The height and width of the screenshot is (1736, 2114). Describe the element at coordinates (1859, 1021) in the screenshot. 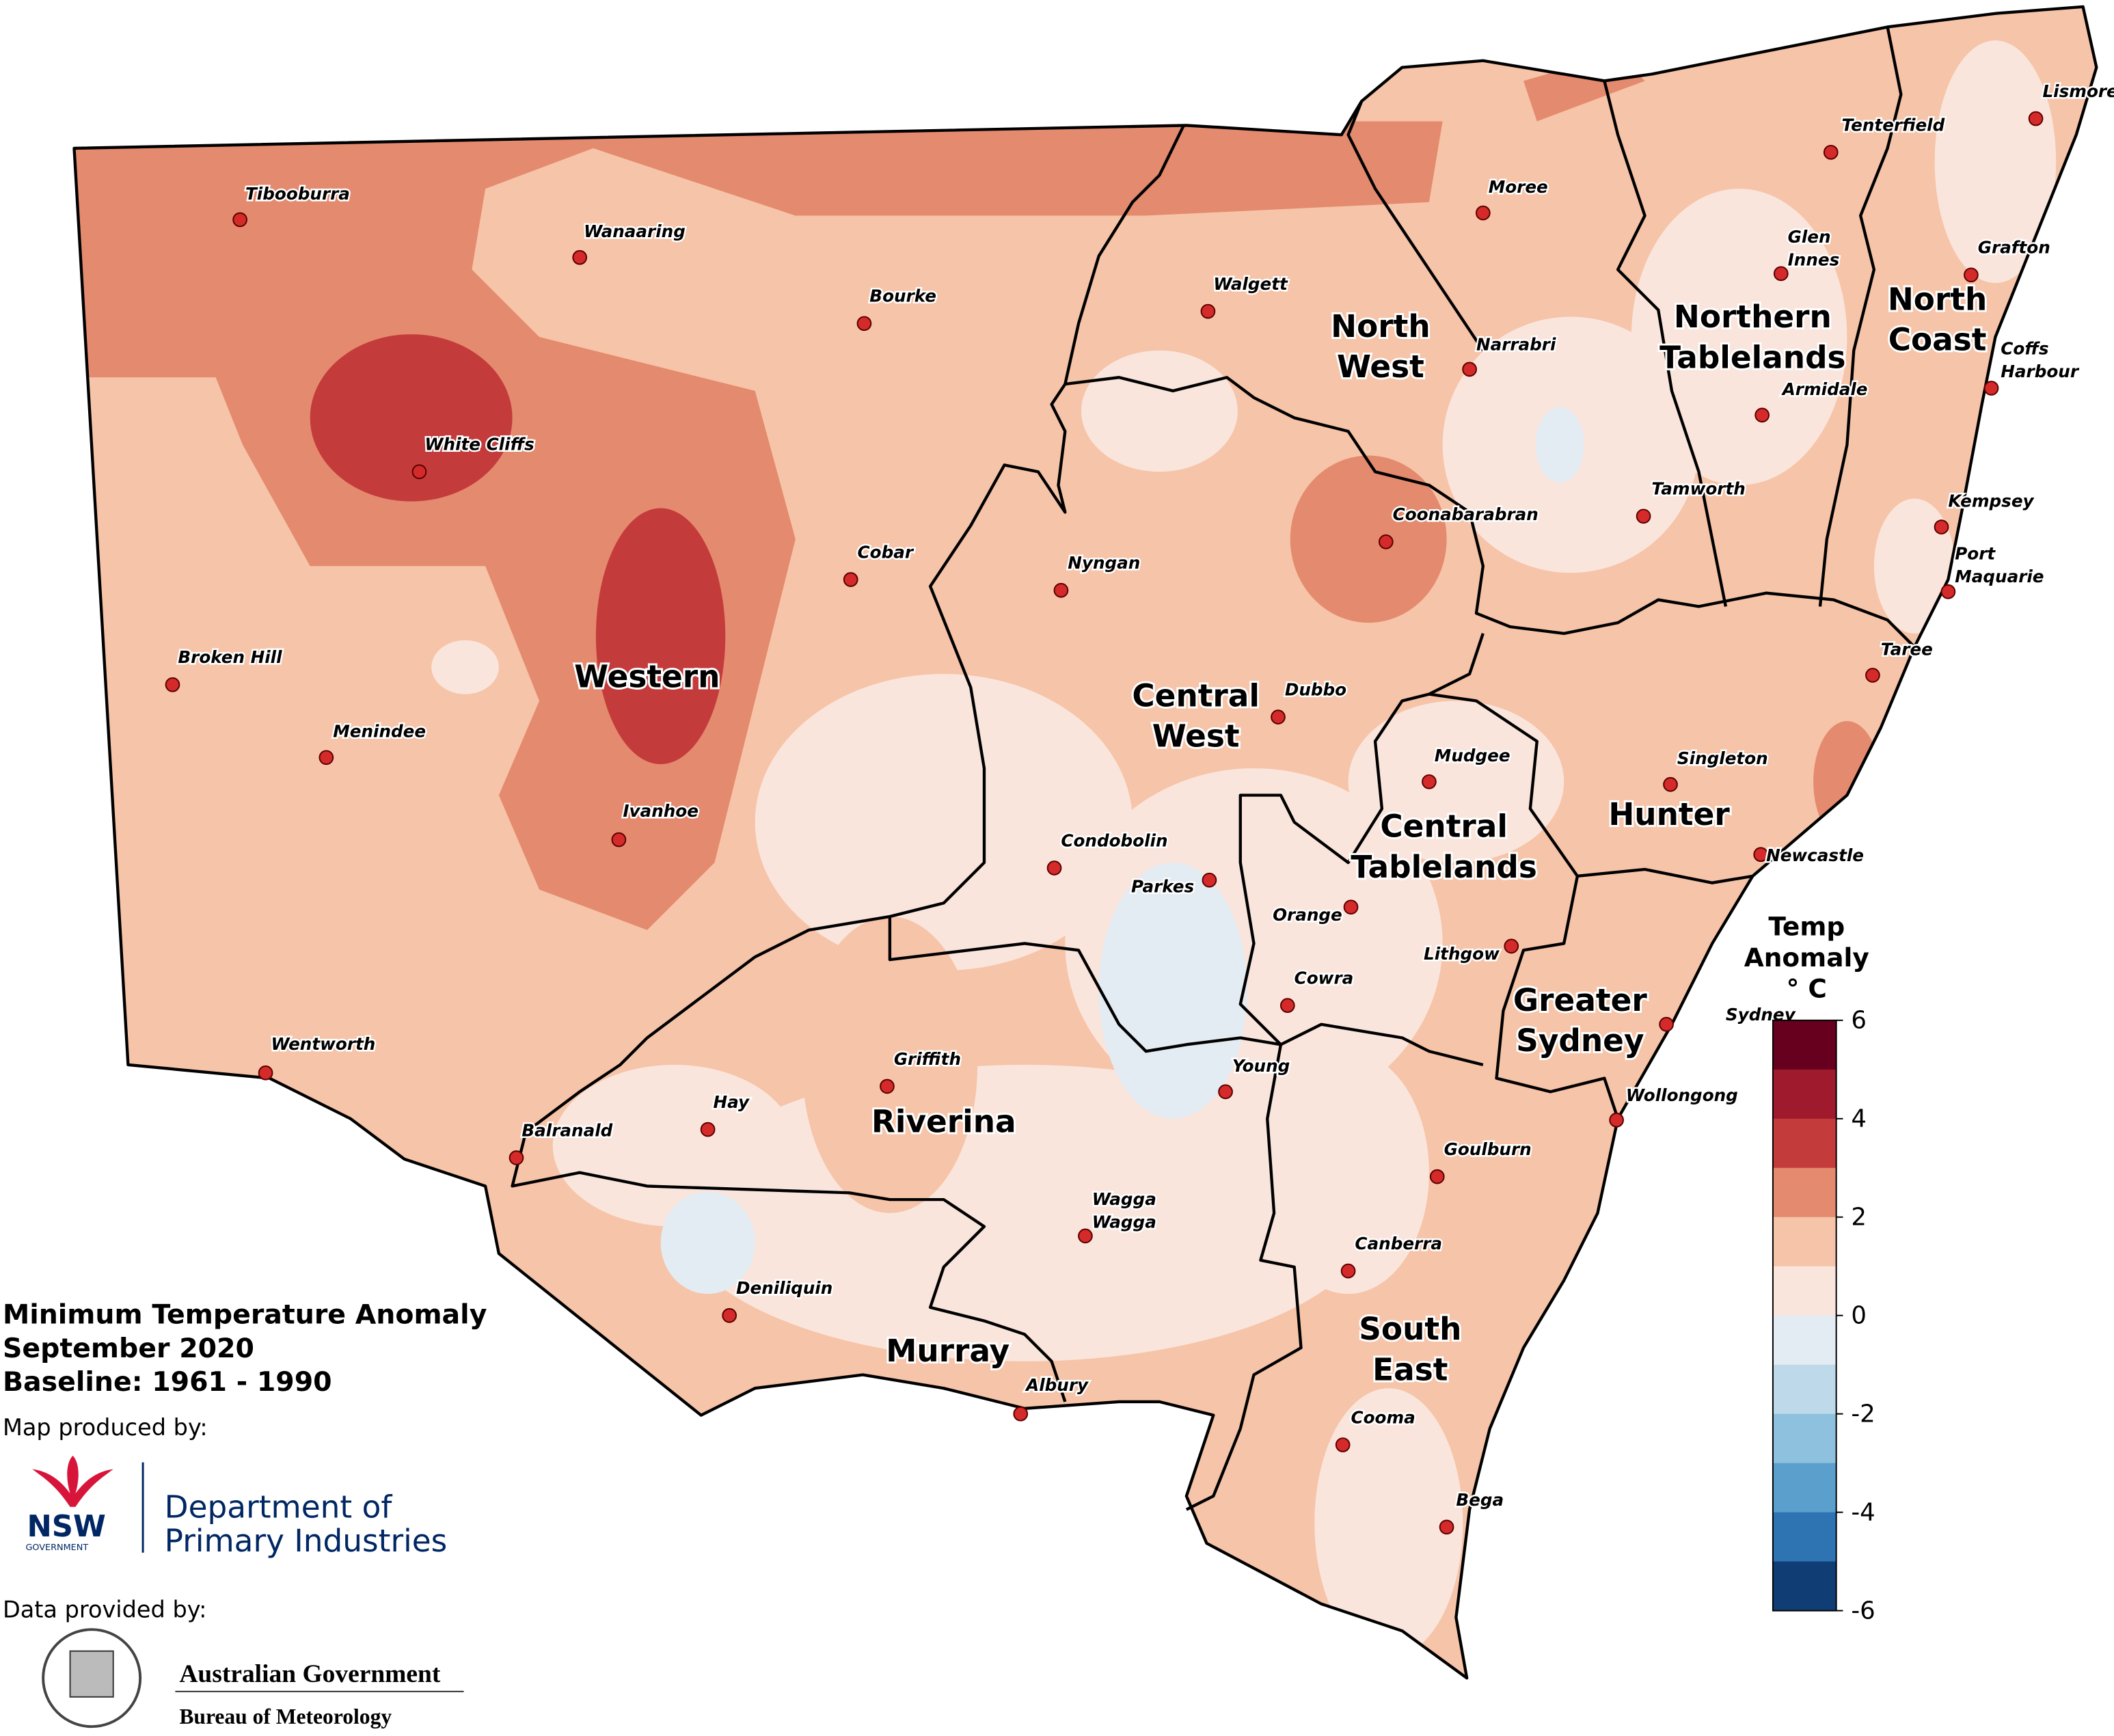

I see `legend-tick-label: 6` at that location.